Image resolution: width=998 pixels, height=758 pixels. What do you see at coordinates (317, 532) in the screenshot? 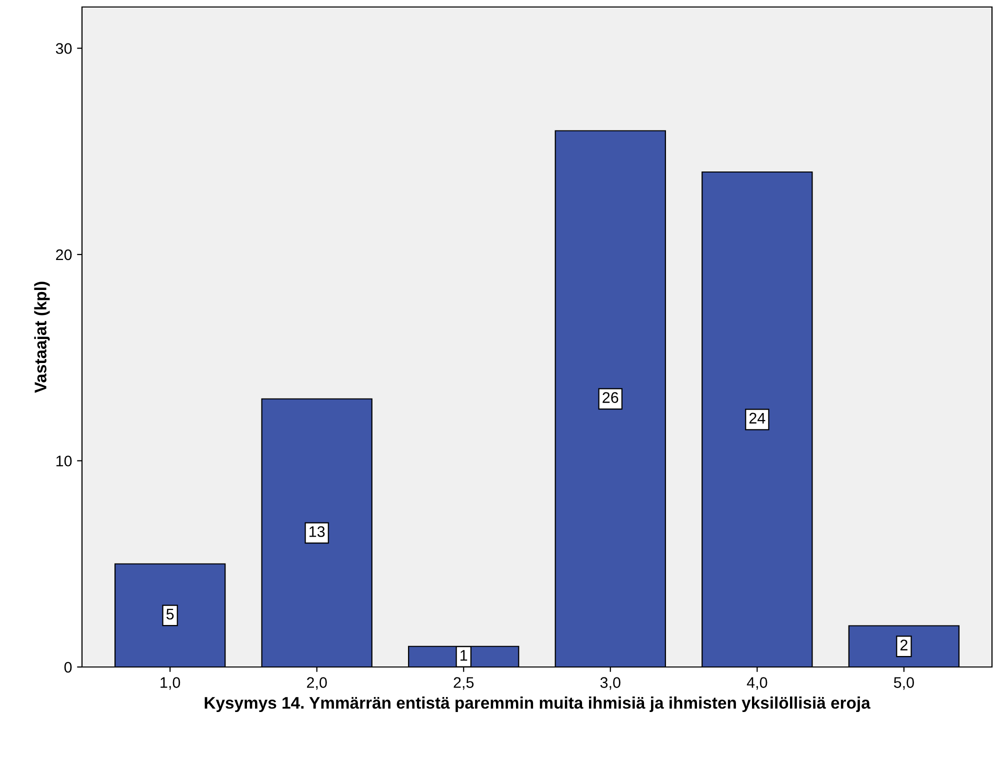
I see `data-label: 13` at bounding box center [317, 532].